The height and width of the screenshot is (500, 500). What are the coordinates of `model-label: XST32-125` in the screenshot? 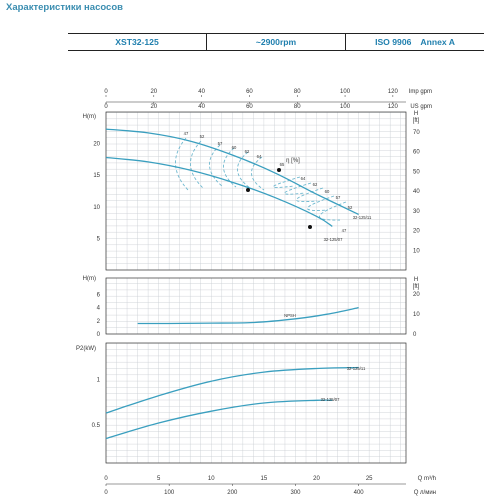 It's located at (137, 42).